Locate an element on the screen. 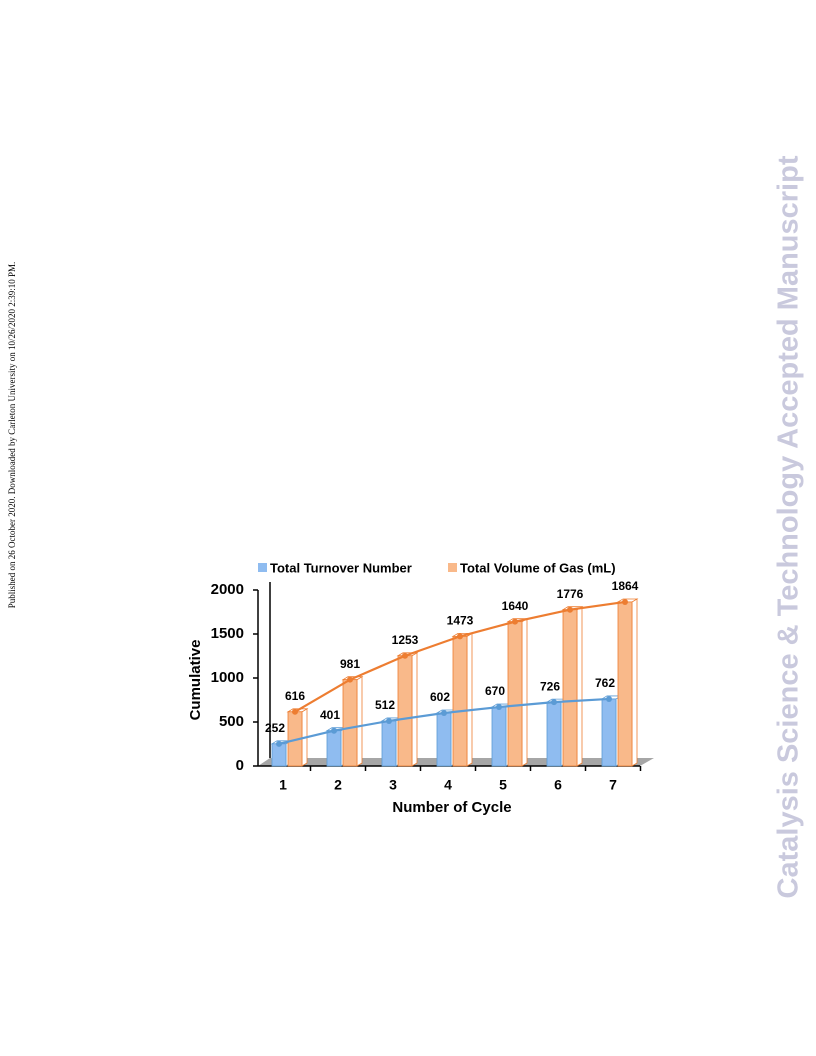 Image resolution: width=816 pixels, height=1056 pixels. data-label: 1640 is located at coordinates (515, 606).